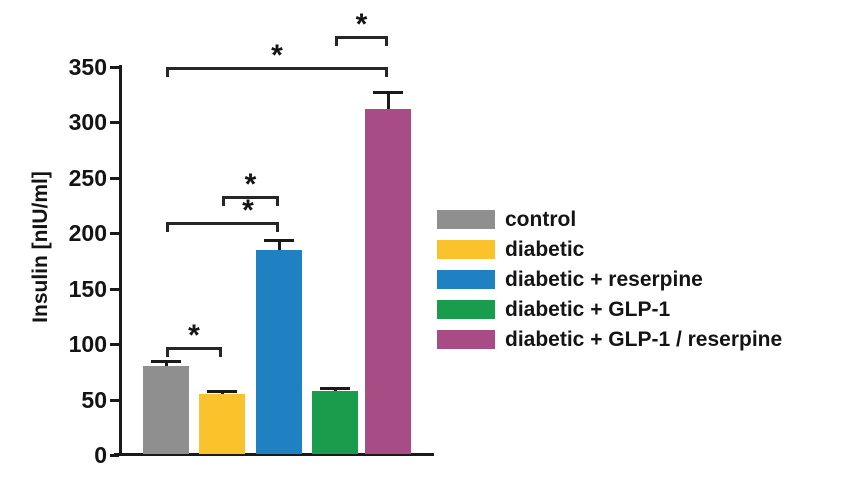 The width and height of the screenshot is (845, 482). Describe the element at coordinates (166, 410) in the screenshot. I see `bar-control` at that location.